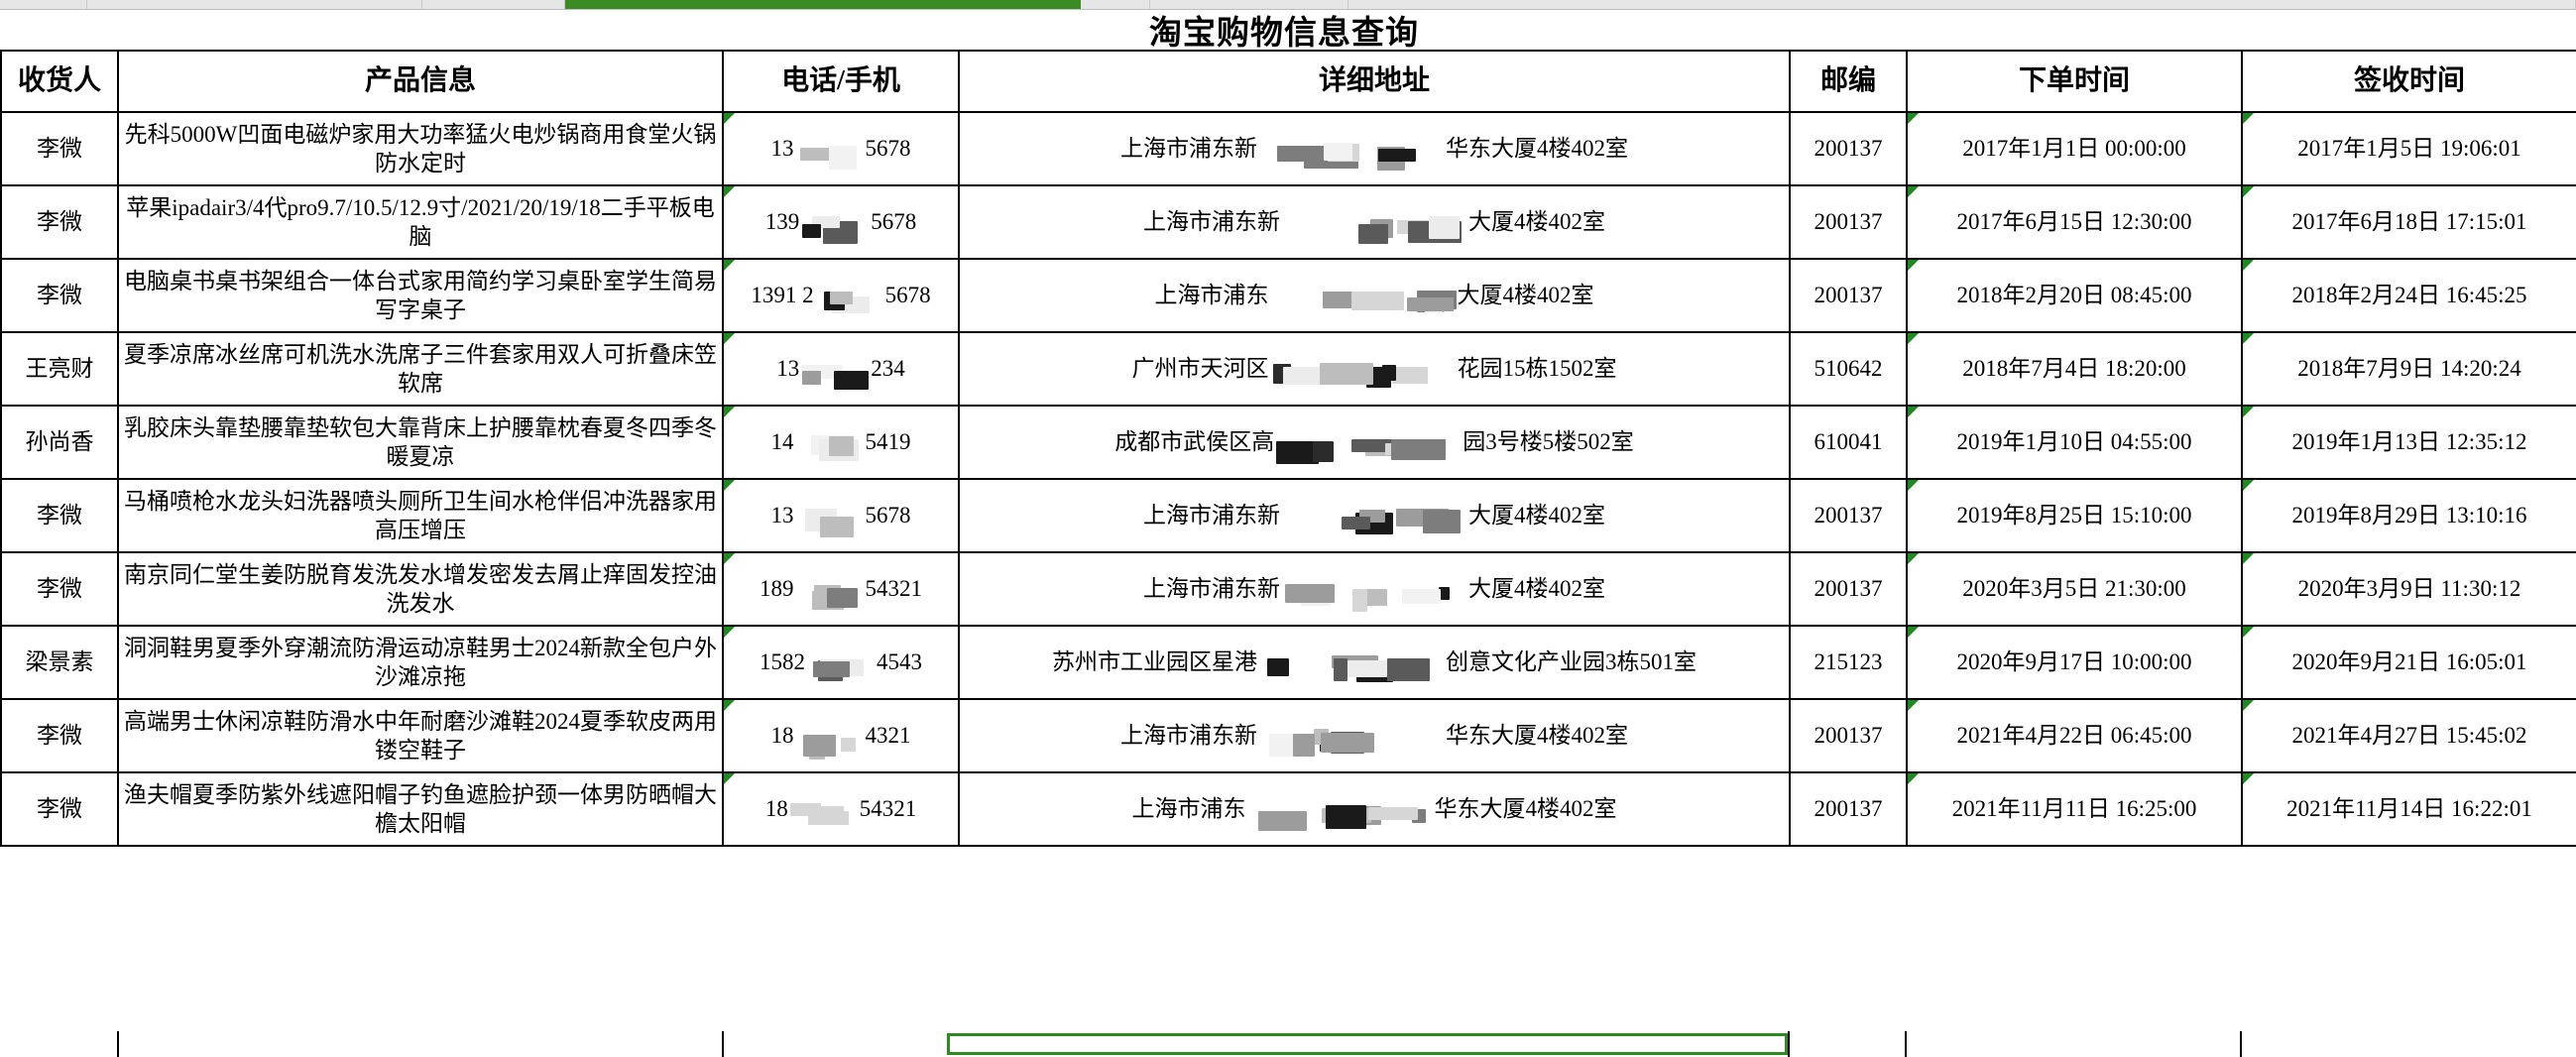 This screenshot has width=2576, height=1057. I want to click on cell-address: 广州市天河区 花园15栋1502室, so click(1375, 369).